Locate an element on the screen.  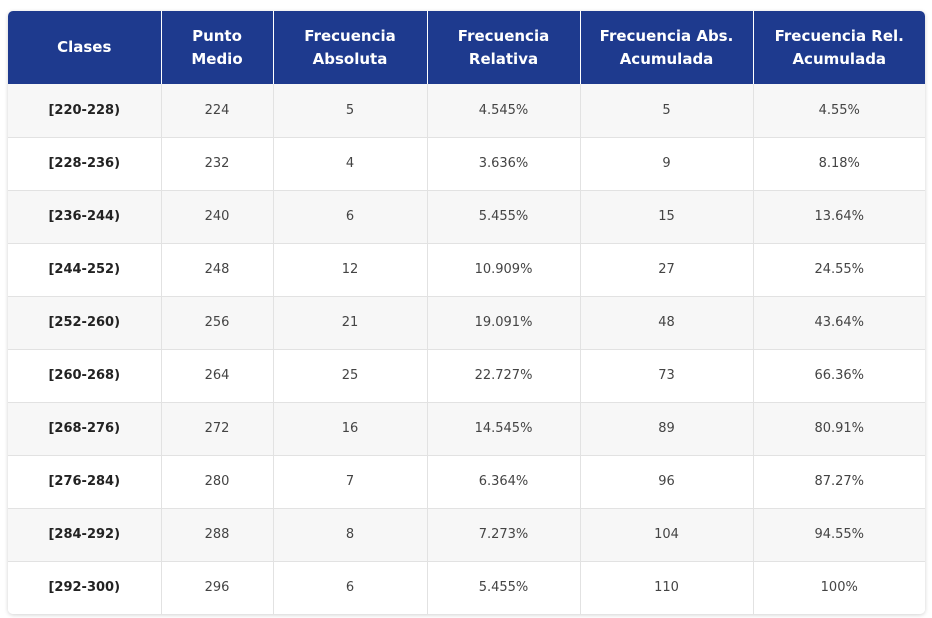
cell-frecuencia-absoluta: 16 is located at coordinates (350, 429).